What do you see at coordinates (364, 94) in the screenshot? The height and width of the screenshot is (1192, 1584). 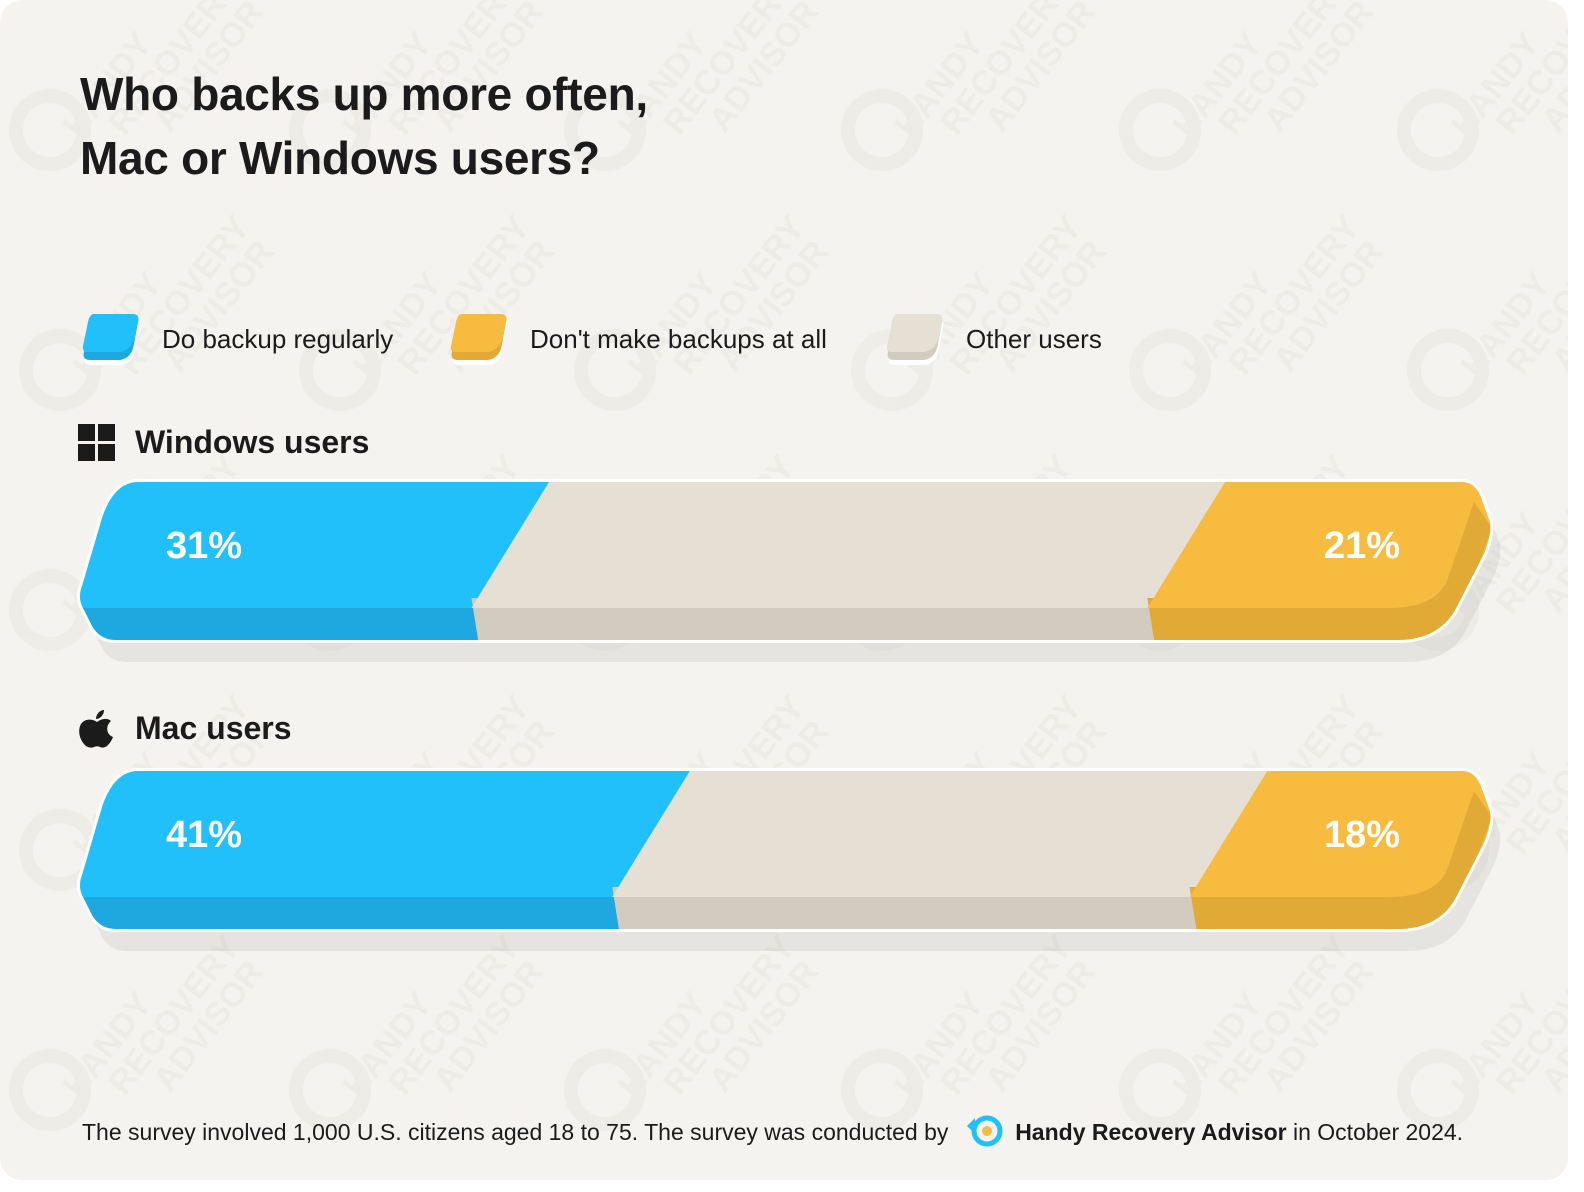 I see `chart-title-line-1: Who backs up more often,` at bounding box center [364, 94].